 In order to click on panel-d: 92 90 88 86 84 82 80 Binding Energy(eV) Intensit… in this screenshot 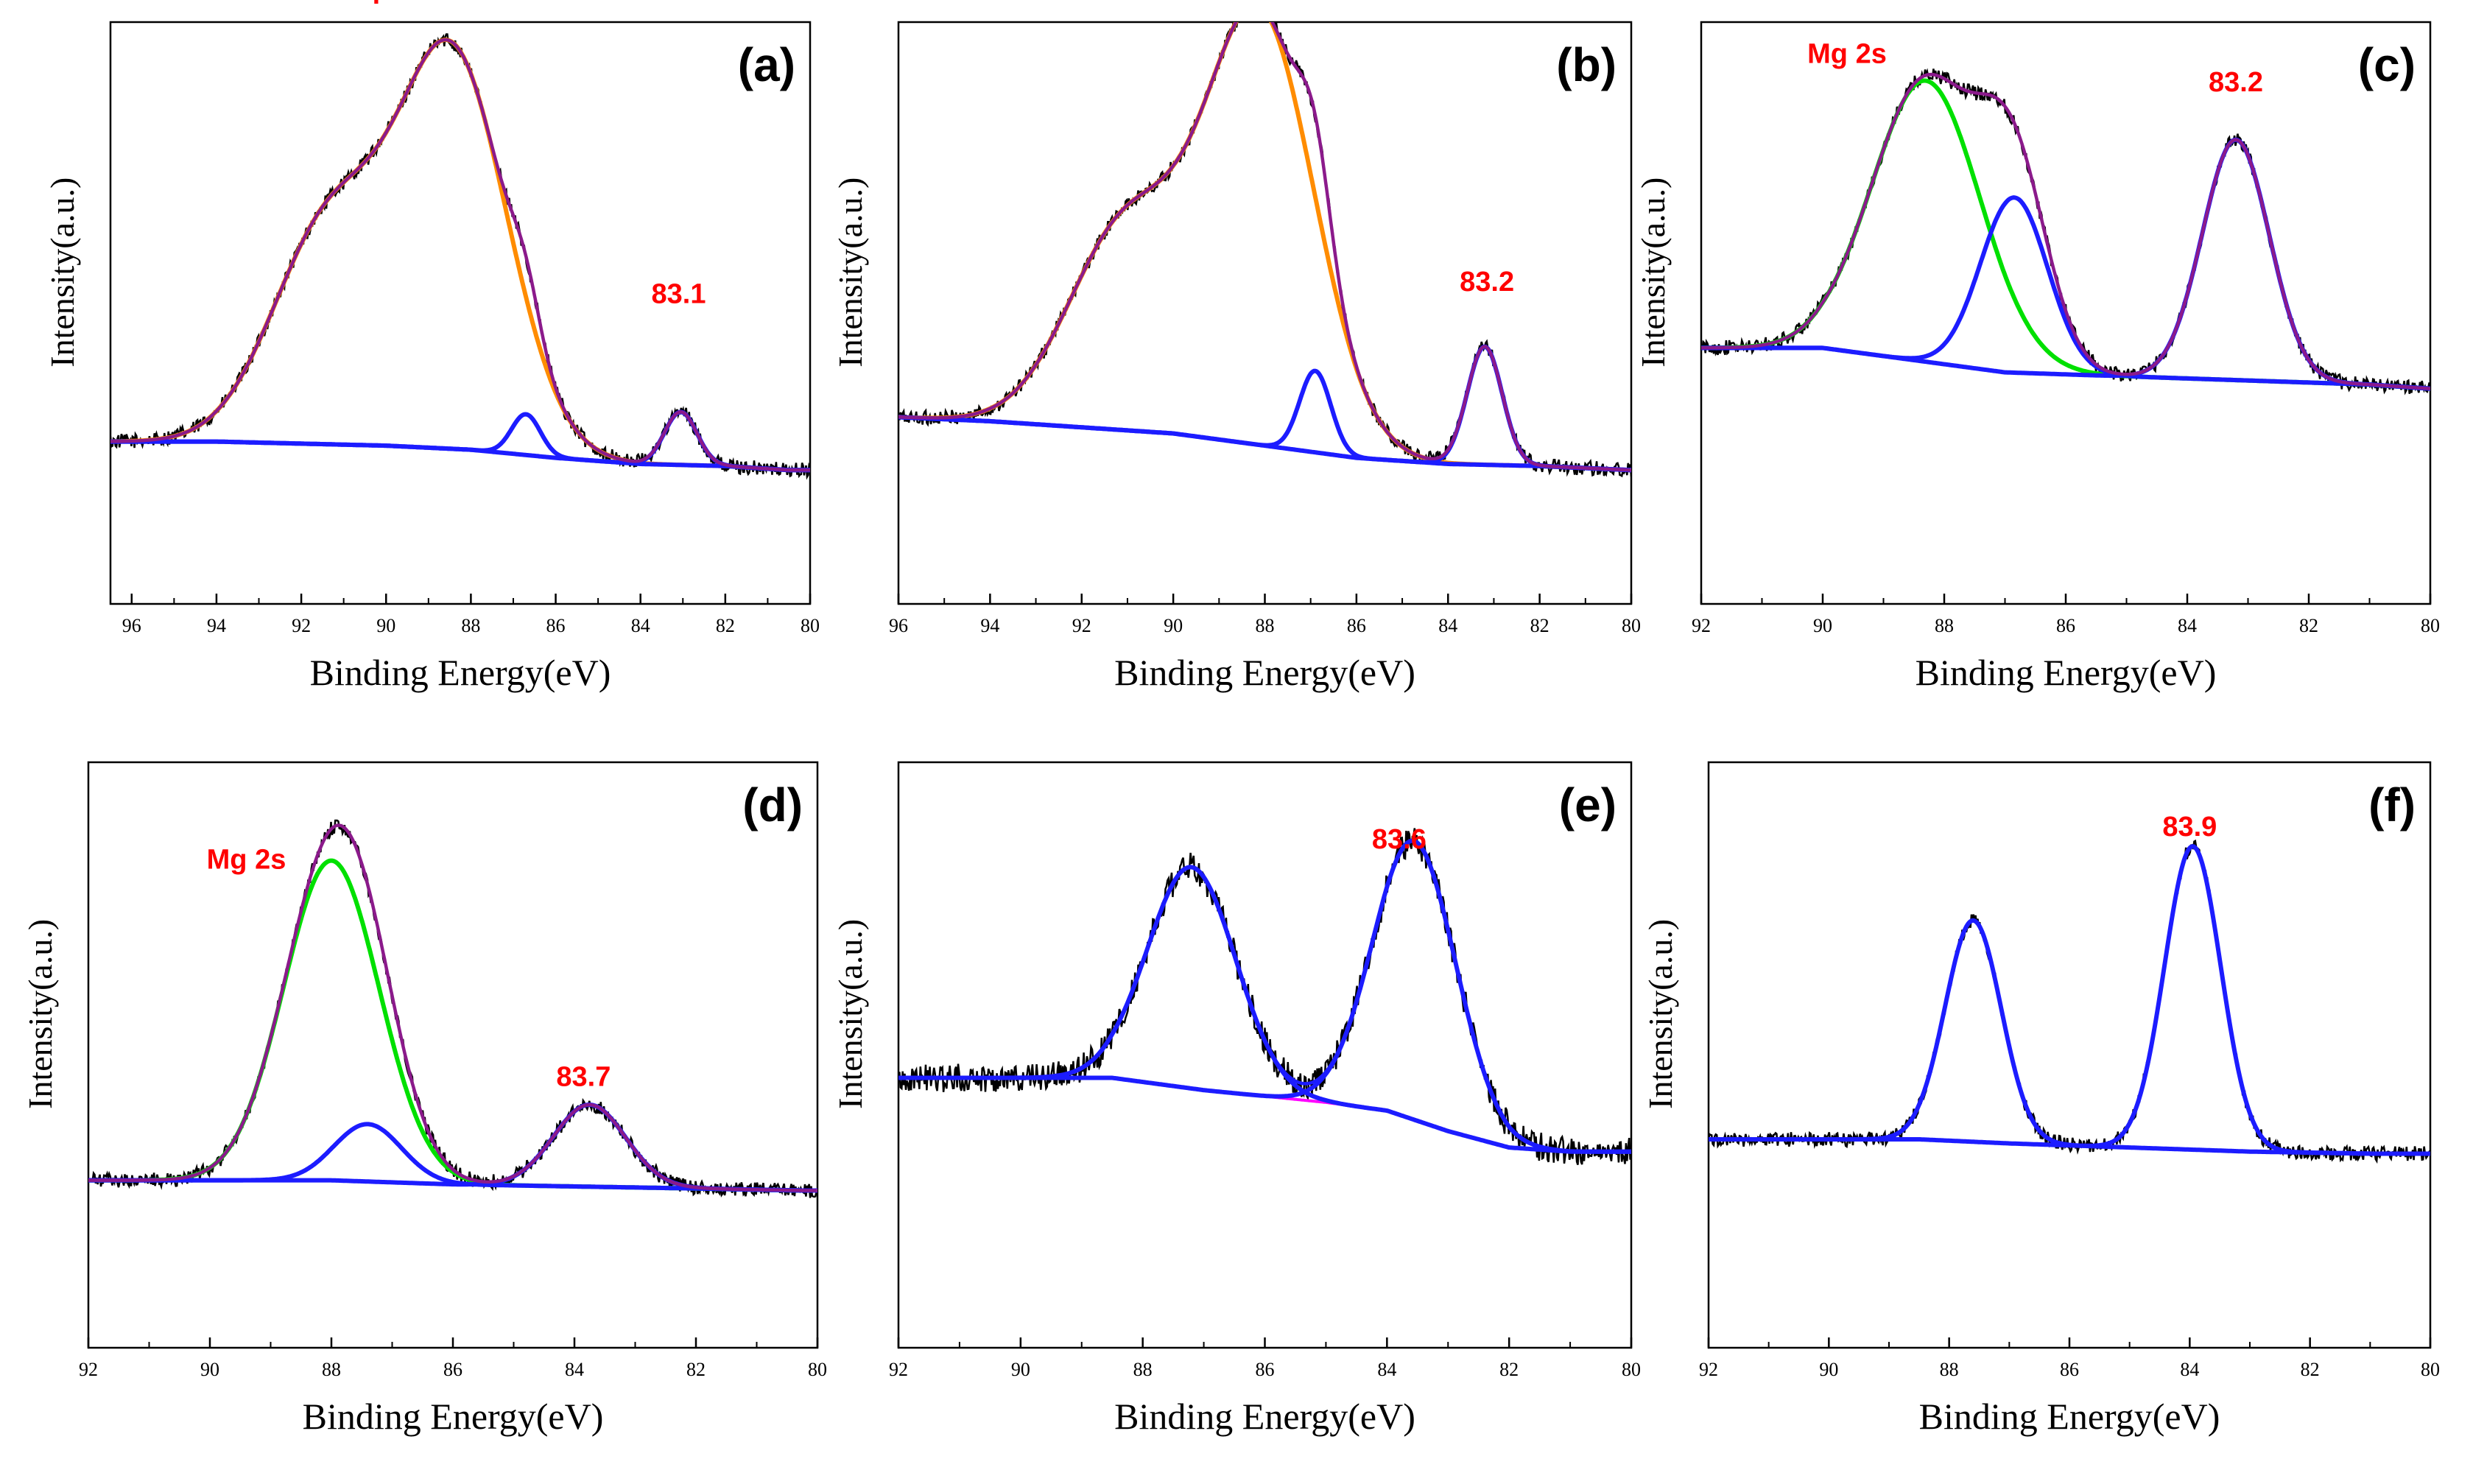, I will do `click(424, 1099)`.